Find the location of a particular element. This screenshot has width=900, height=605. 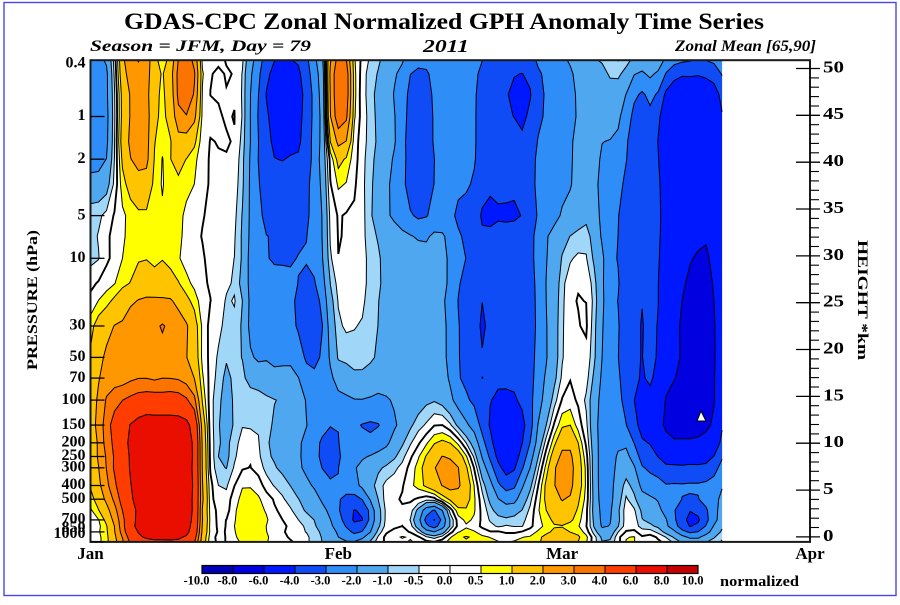

svg-text: 10.0 is located at coordinates (693, 581).